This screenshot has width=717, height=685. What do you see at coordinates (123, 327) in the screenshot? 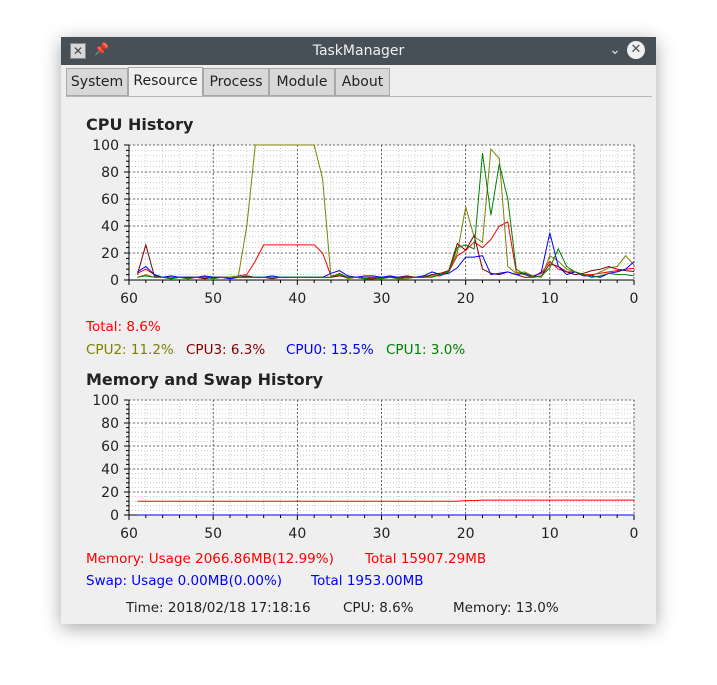
I see `cpu-total-label: Total: 8.6%` at bounding box center [123, 327].